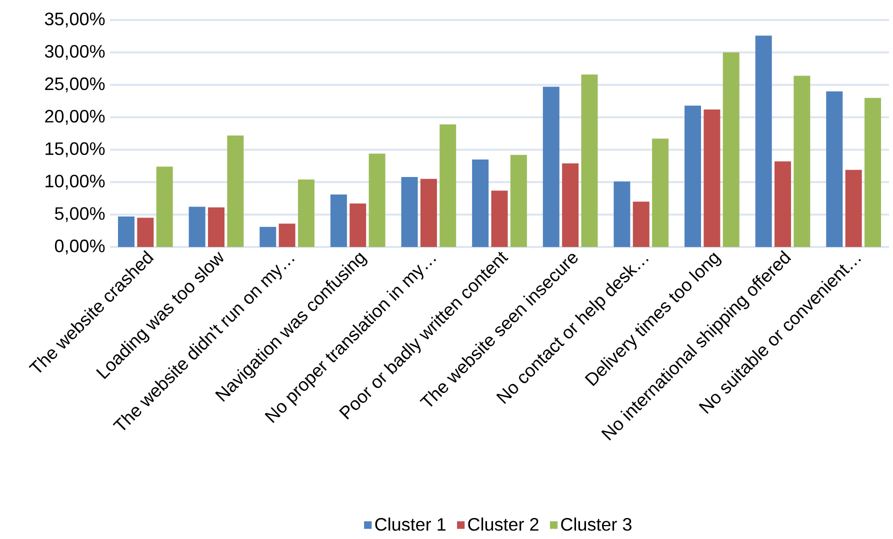 The image size is (893, 539). What do you see at coordinates (410, 524) in the screenshot?
I see `legend-label: Cluster 1` at bounding box center [410, 524].